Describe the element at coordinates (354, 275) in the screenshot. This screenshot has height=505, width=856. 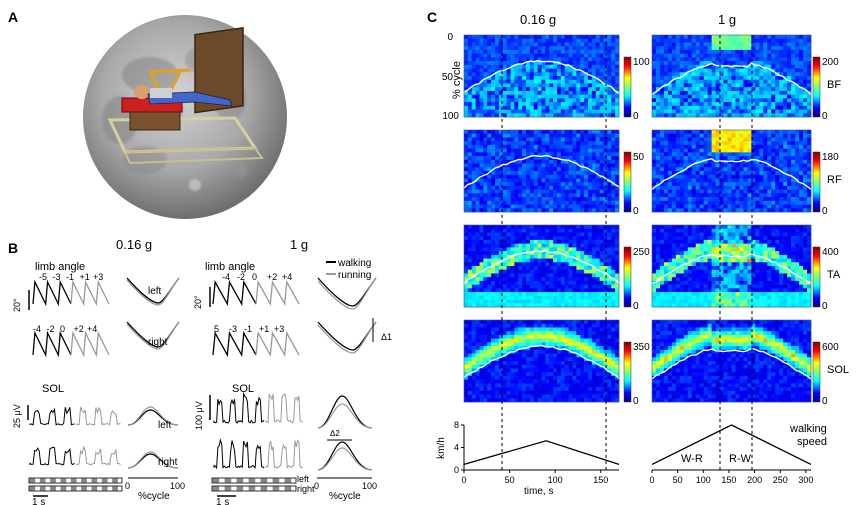
I see `legend-running: running` at that location.